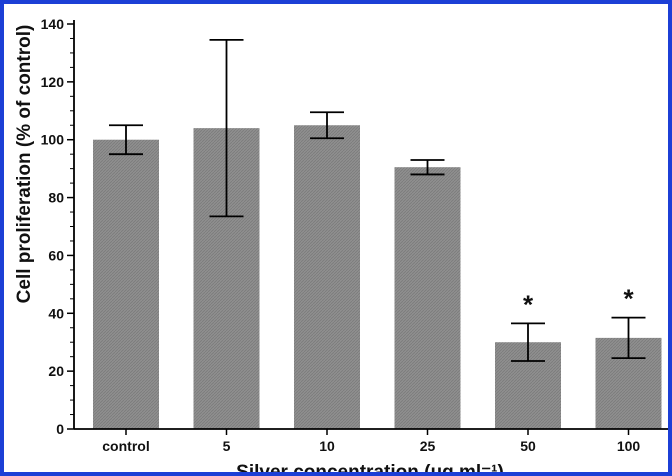 The width and height of the screenshot is (672, 476). I want to click on y-tick-label-140: 140, so click(53, 24).